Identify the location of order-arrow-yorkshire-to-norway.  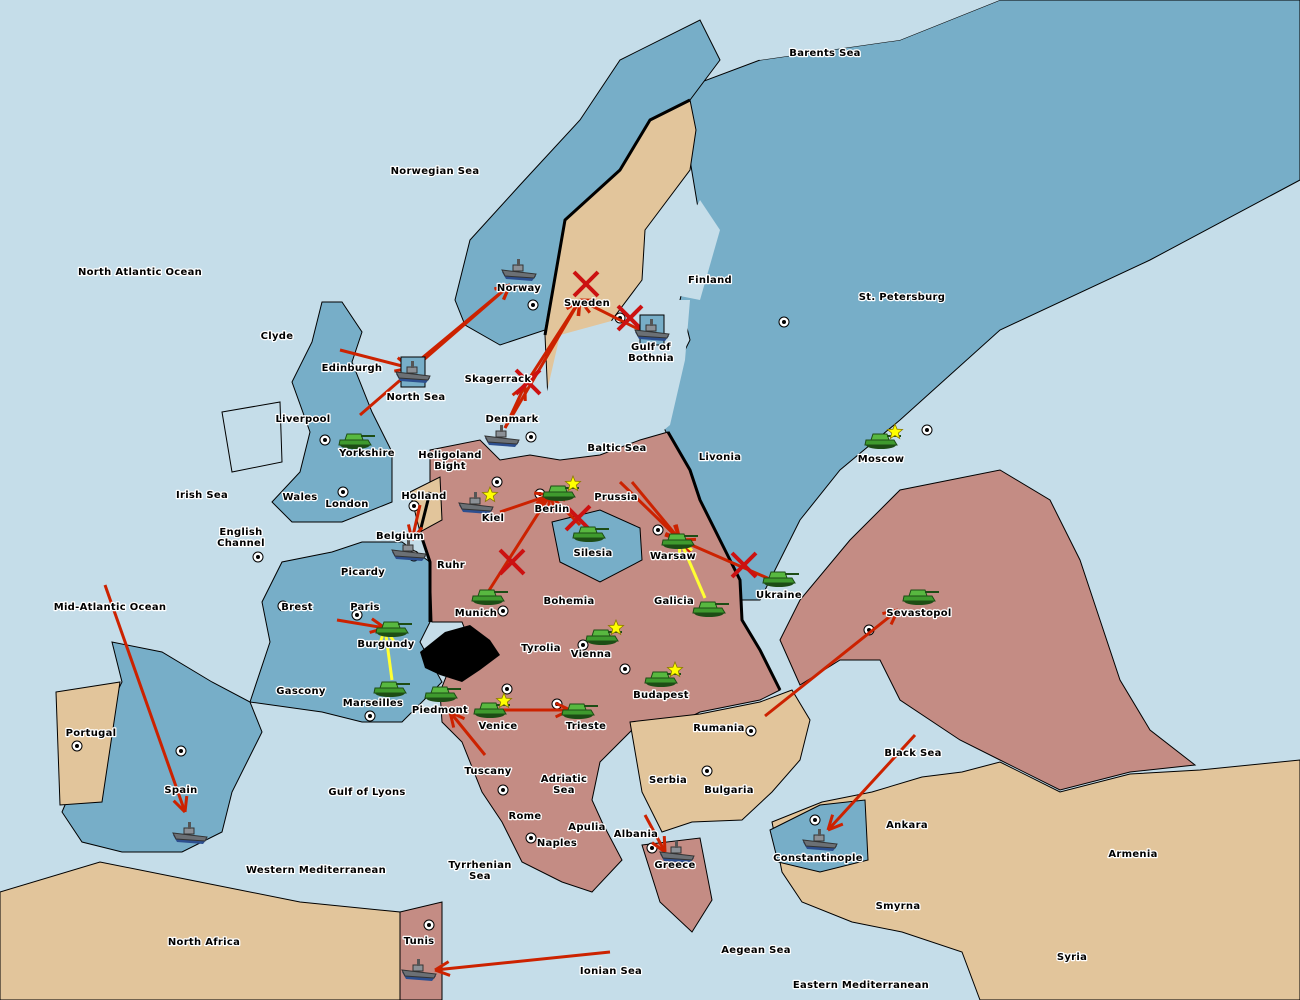
(435, 350).